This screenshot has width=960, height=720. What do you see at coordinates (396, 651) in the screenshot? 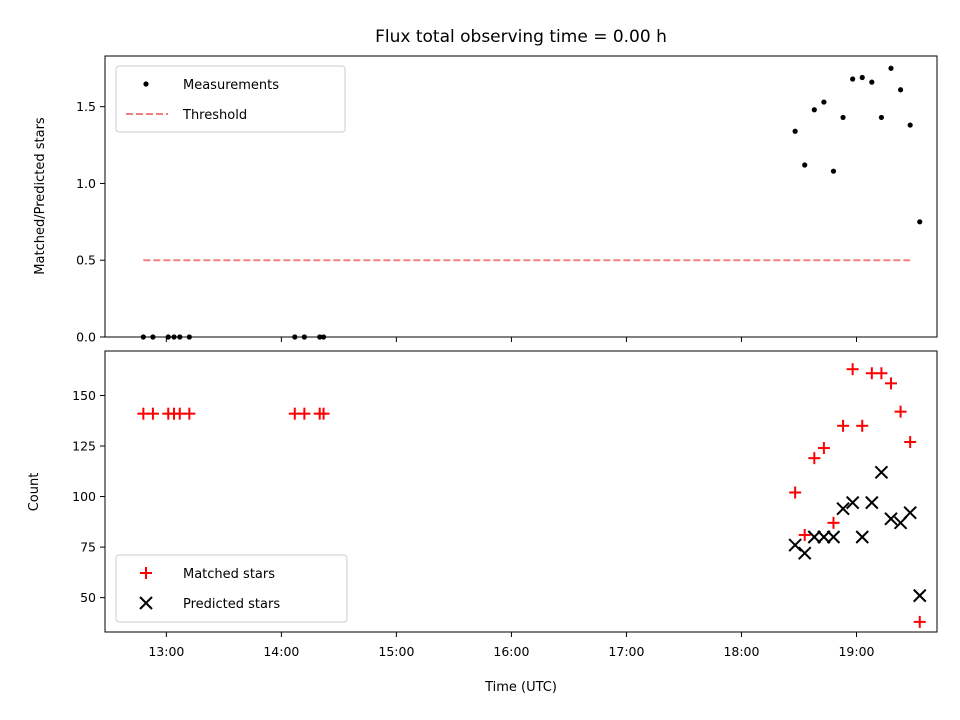
I see `x-tick-label: 15:00` at bounding box center [396, 651].